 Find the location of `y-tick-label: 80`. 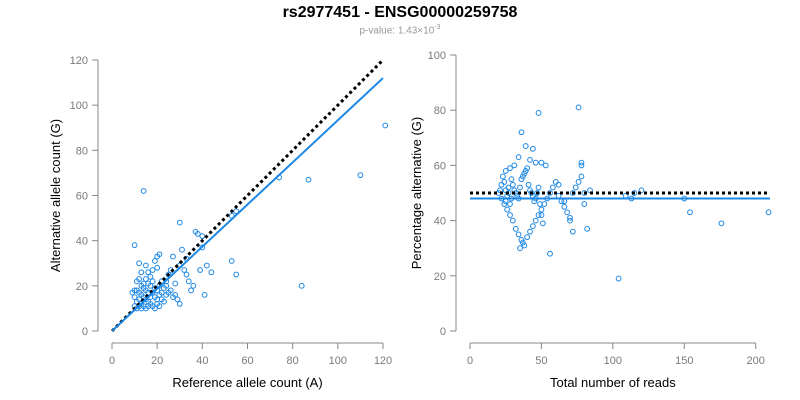

y-tick-label: 80 is located at coordinates (440, 111).